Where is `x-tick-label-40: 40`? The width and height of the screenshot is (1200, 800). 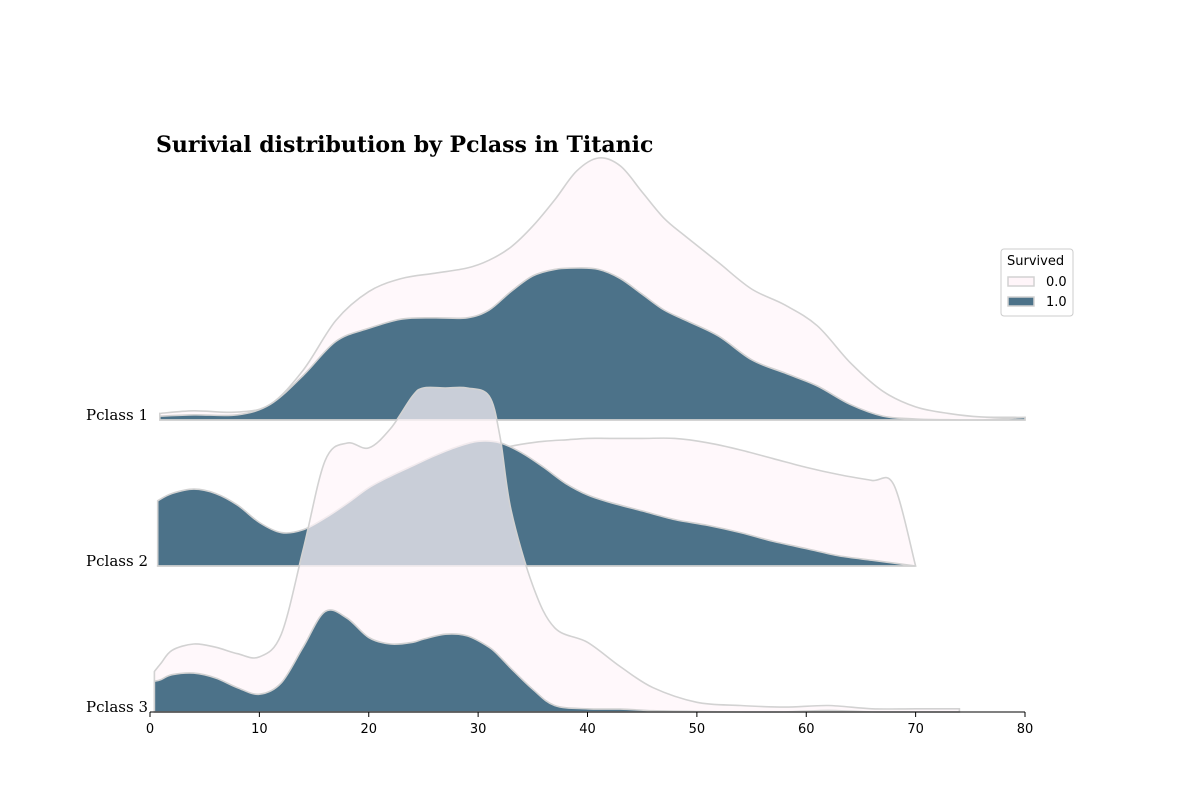
x-tick-label-40: 40 is located at coordinates (587, 729).